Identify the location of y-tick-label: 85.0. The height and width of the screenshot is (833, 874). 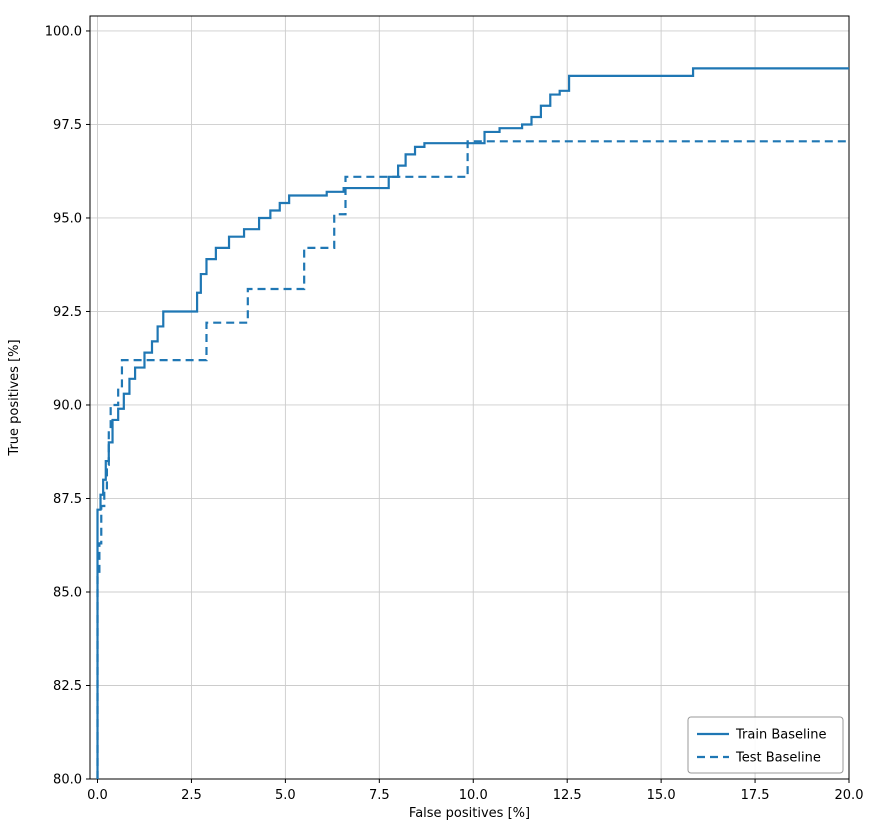
(67, 592).